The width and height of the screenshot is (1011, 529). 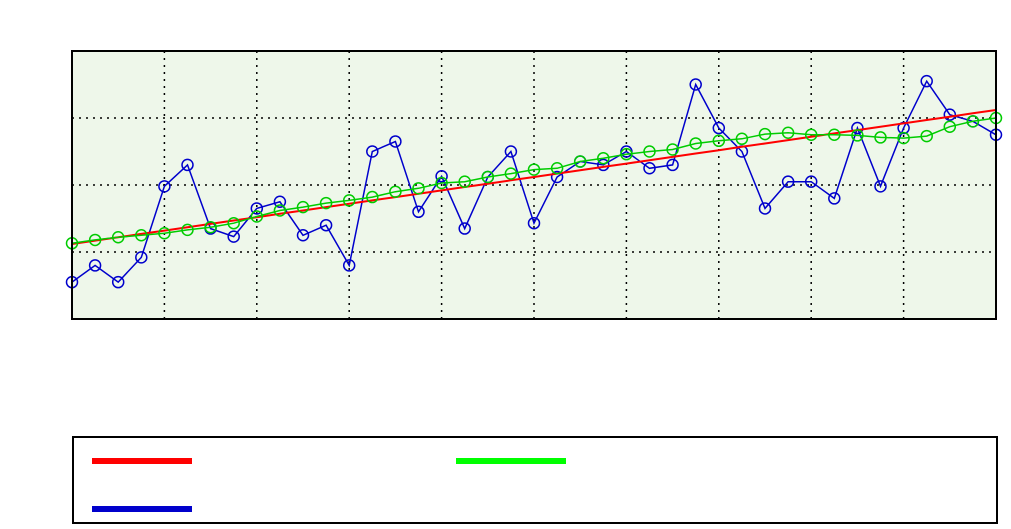 I want to click on legend-item-red, so click(x=149, y=461).